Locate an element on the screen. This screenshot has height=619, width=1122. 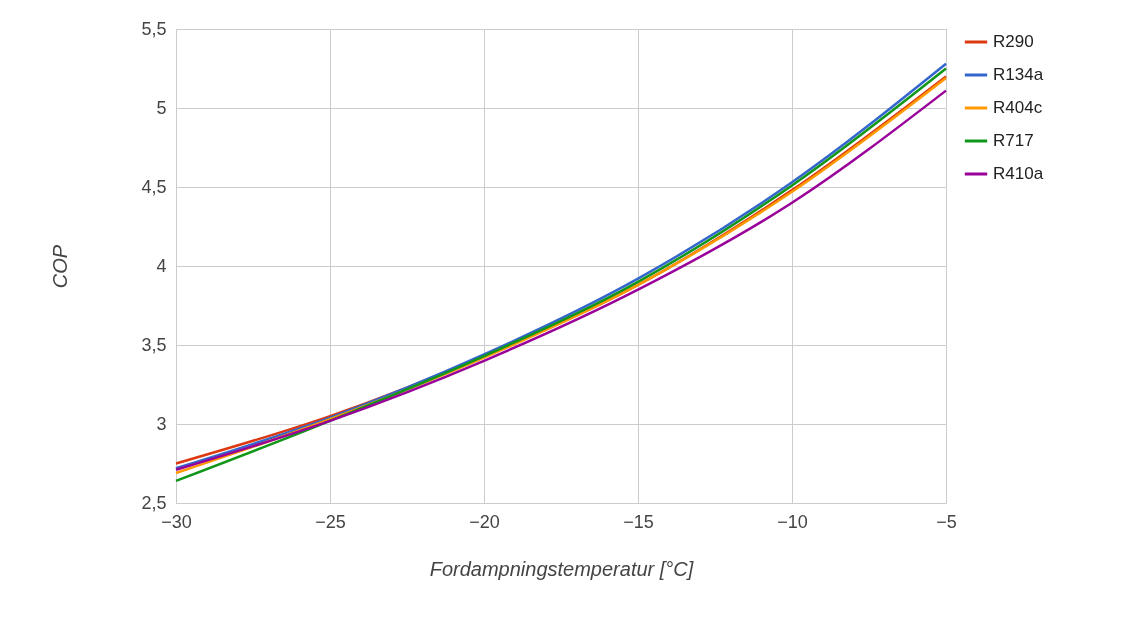
legend-label: R410a is located at coordinates (1018, 173).